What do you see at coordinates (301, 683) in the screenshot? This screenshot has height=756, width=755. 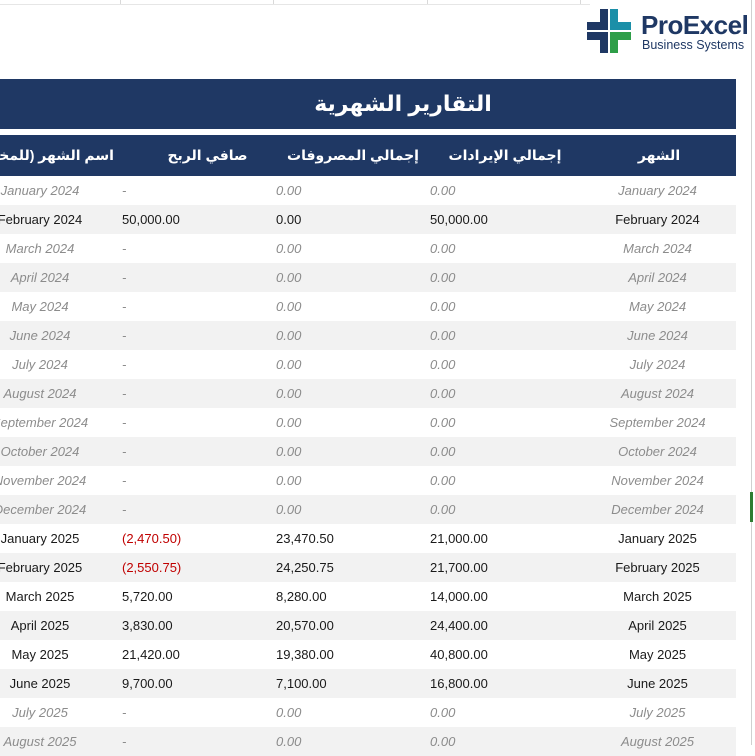 I see `cell-total-expenses: 7,100.00` at bounding box center [301, 683].